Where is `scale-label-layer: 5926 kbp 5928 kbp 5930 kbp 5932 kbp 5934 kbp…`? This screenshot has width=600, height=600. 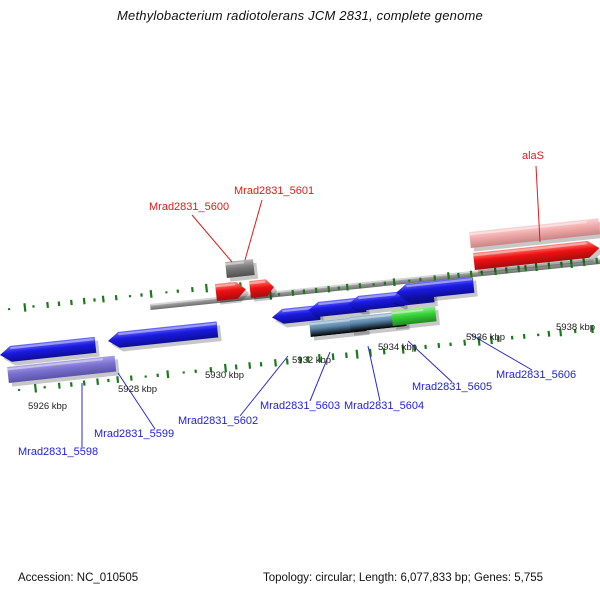
scale-label-layer: 5926 kbp 5928 kbp 5930 kbp 5932 kbp 5934 kbp… is located at coordinates (311, 367).